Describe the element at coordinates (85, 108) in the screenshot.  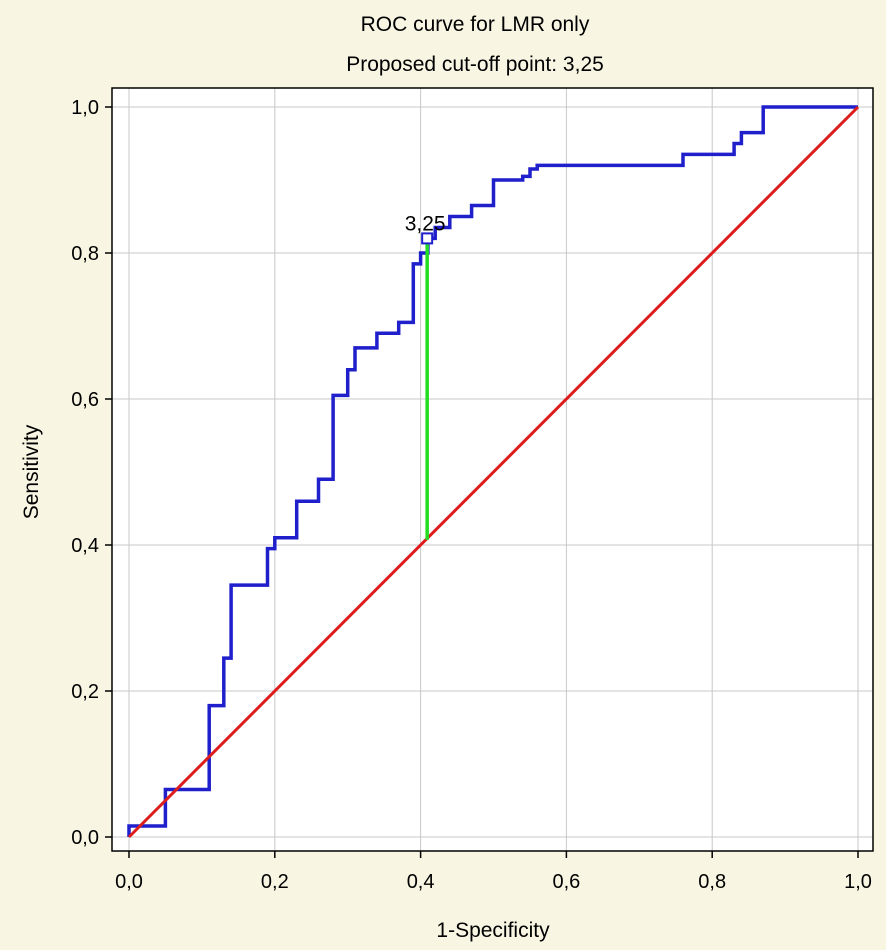
I see `y-tick-label-5: 1,0` at that location.